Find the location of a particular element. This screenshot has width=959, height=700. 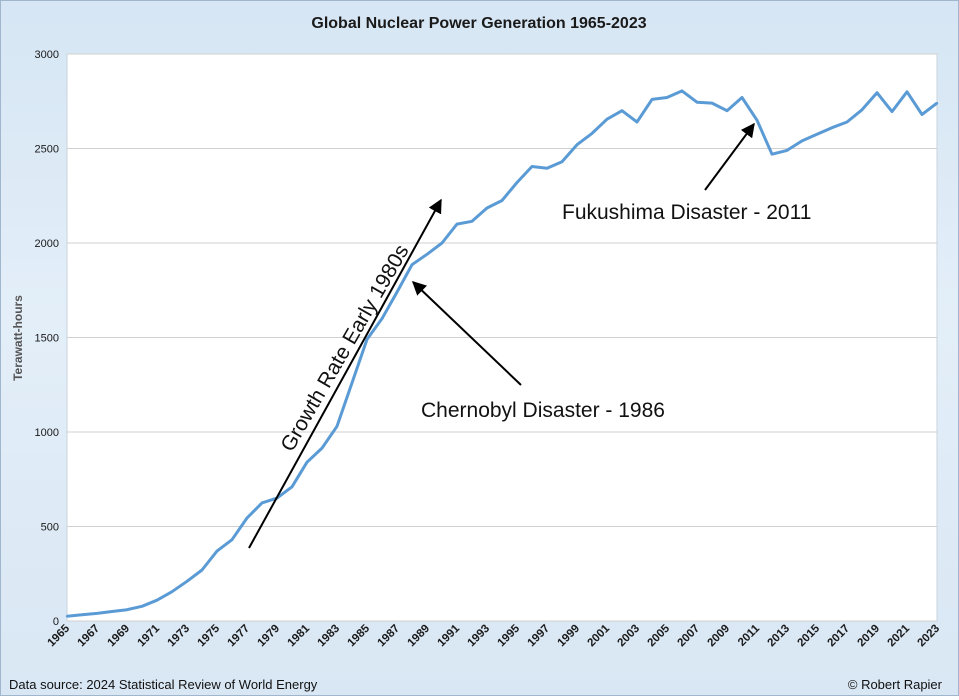

x-tick-label: 1979 is located at coordinates (269, 636).